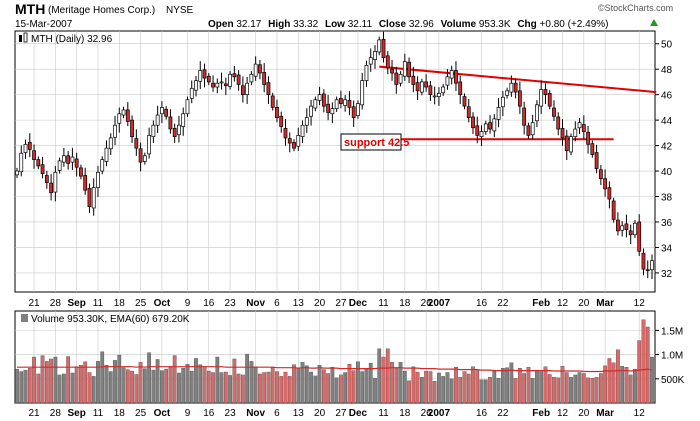 The width and height of the screenshot is (700, 421). What do you see at coordinates (76, 303) in the screenshot?
I see `price-x-axis-label: Sep` at bounding box center [76, 303].